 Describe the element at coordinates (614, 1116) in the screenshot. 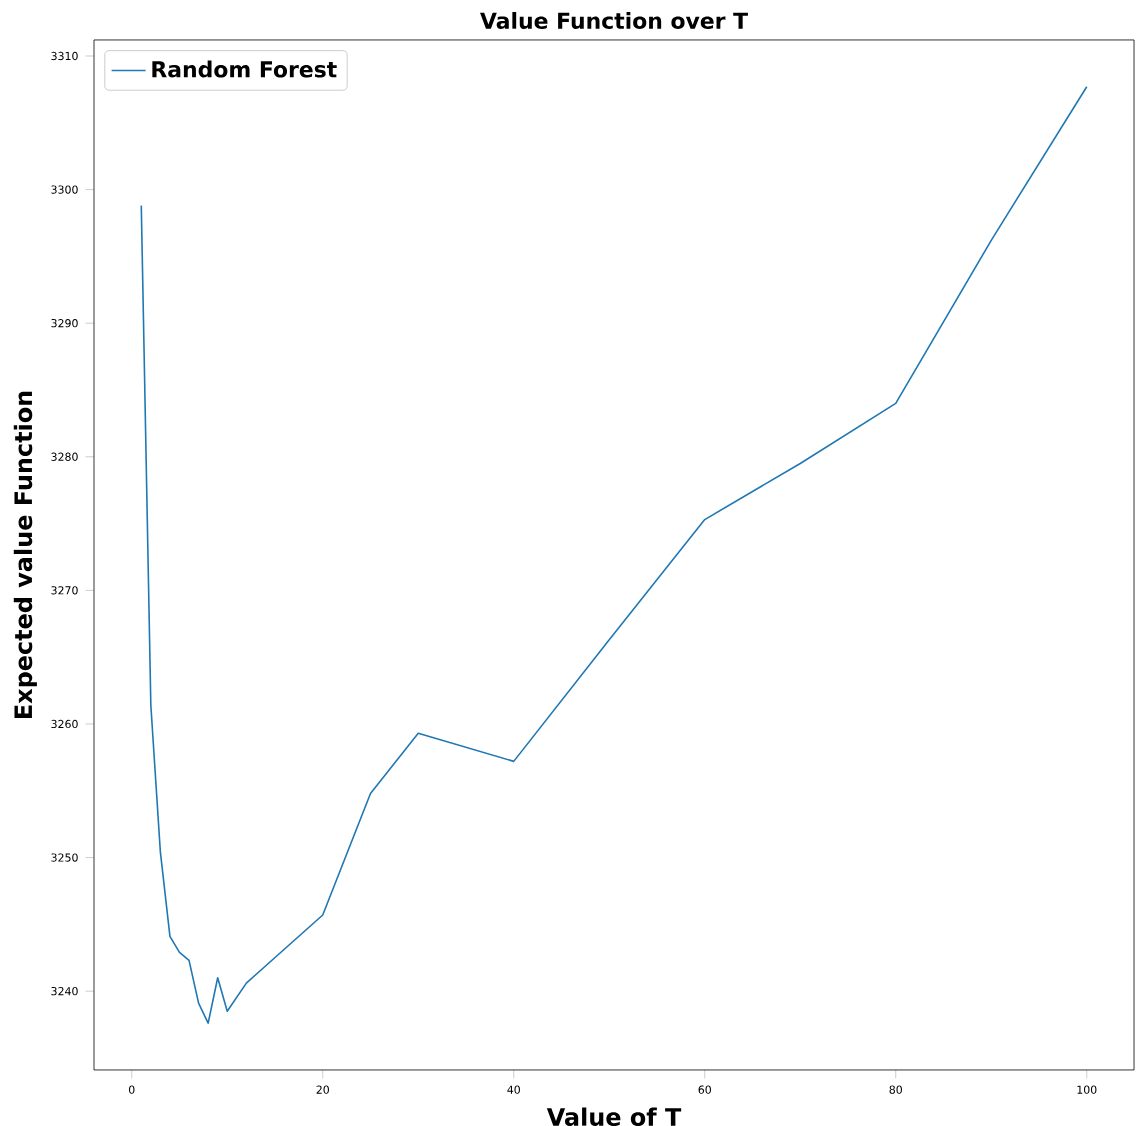

I see `x-axis-title: Value of T` at that location.